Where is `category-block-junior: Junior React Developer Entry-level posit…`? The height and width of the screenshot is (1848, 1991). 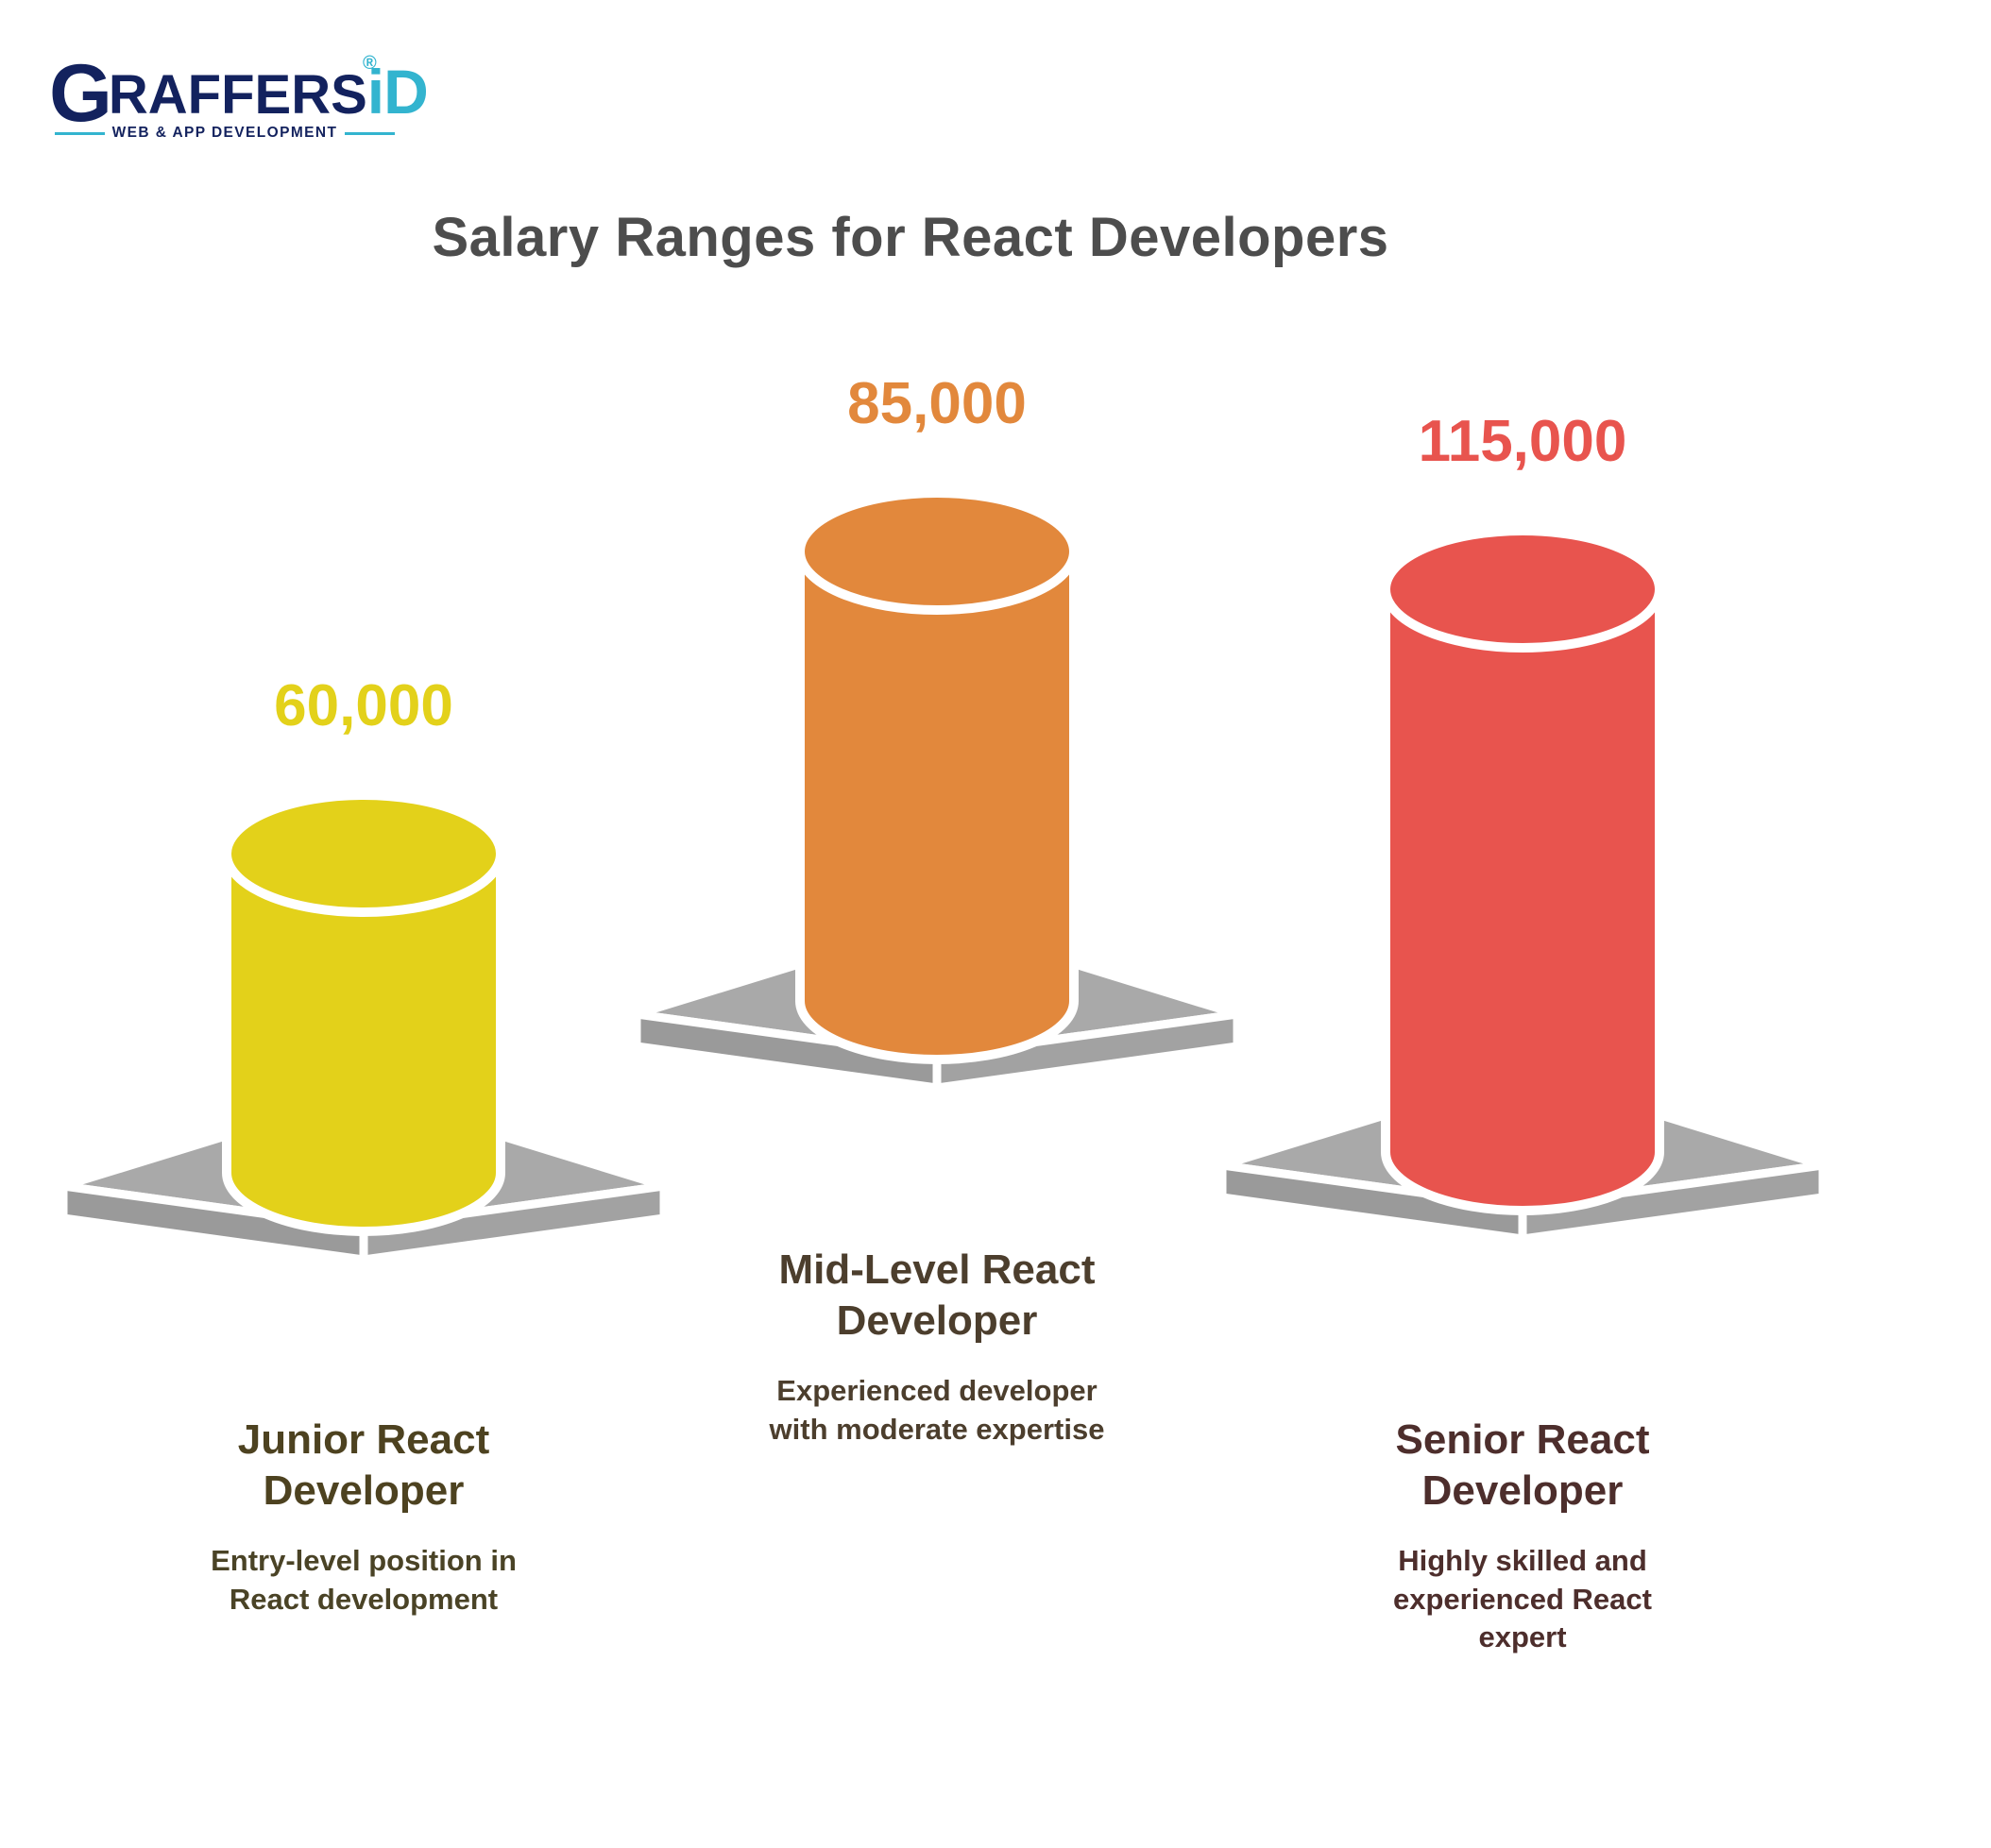 category-block-junior: Junior React Developer Entry-level posit… is located at coordinates (363, 1517).